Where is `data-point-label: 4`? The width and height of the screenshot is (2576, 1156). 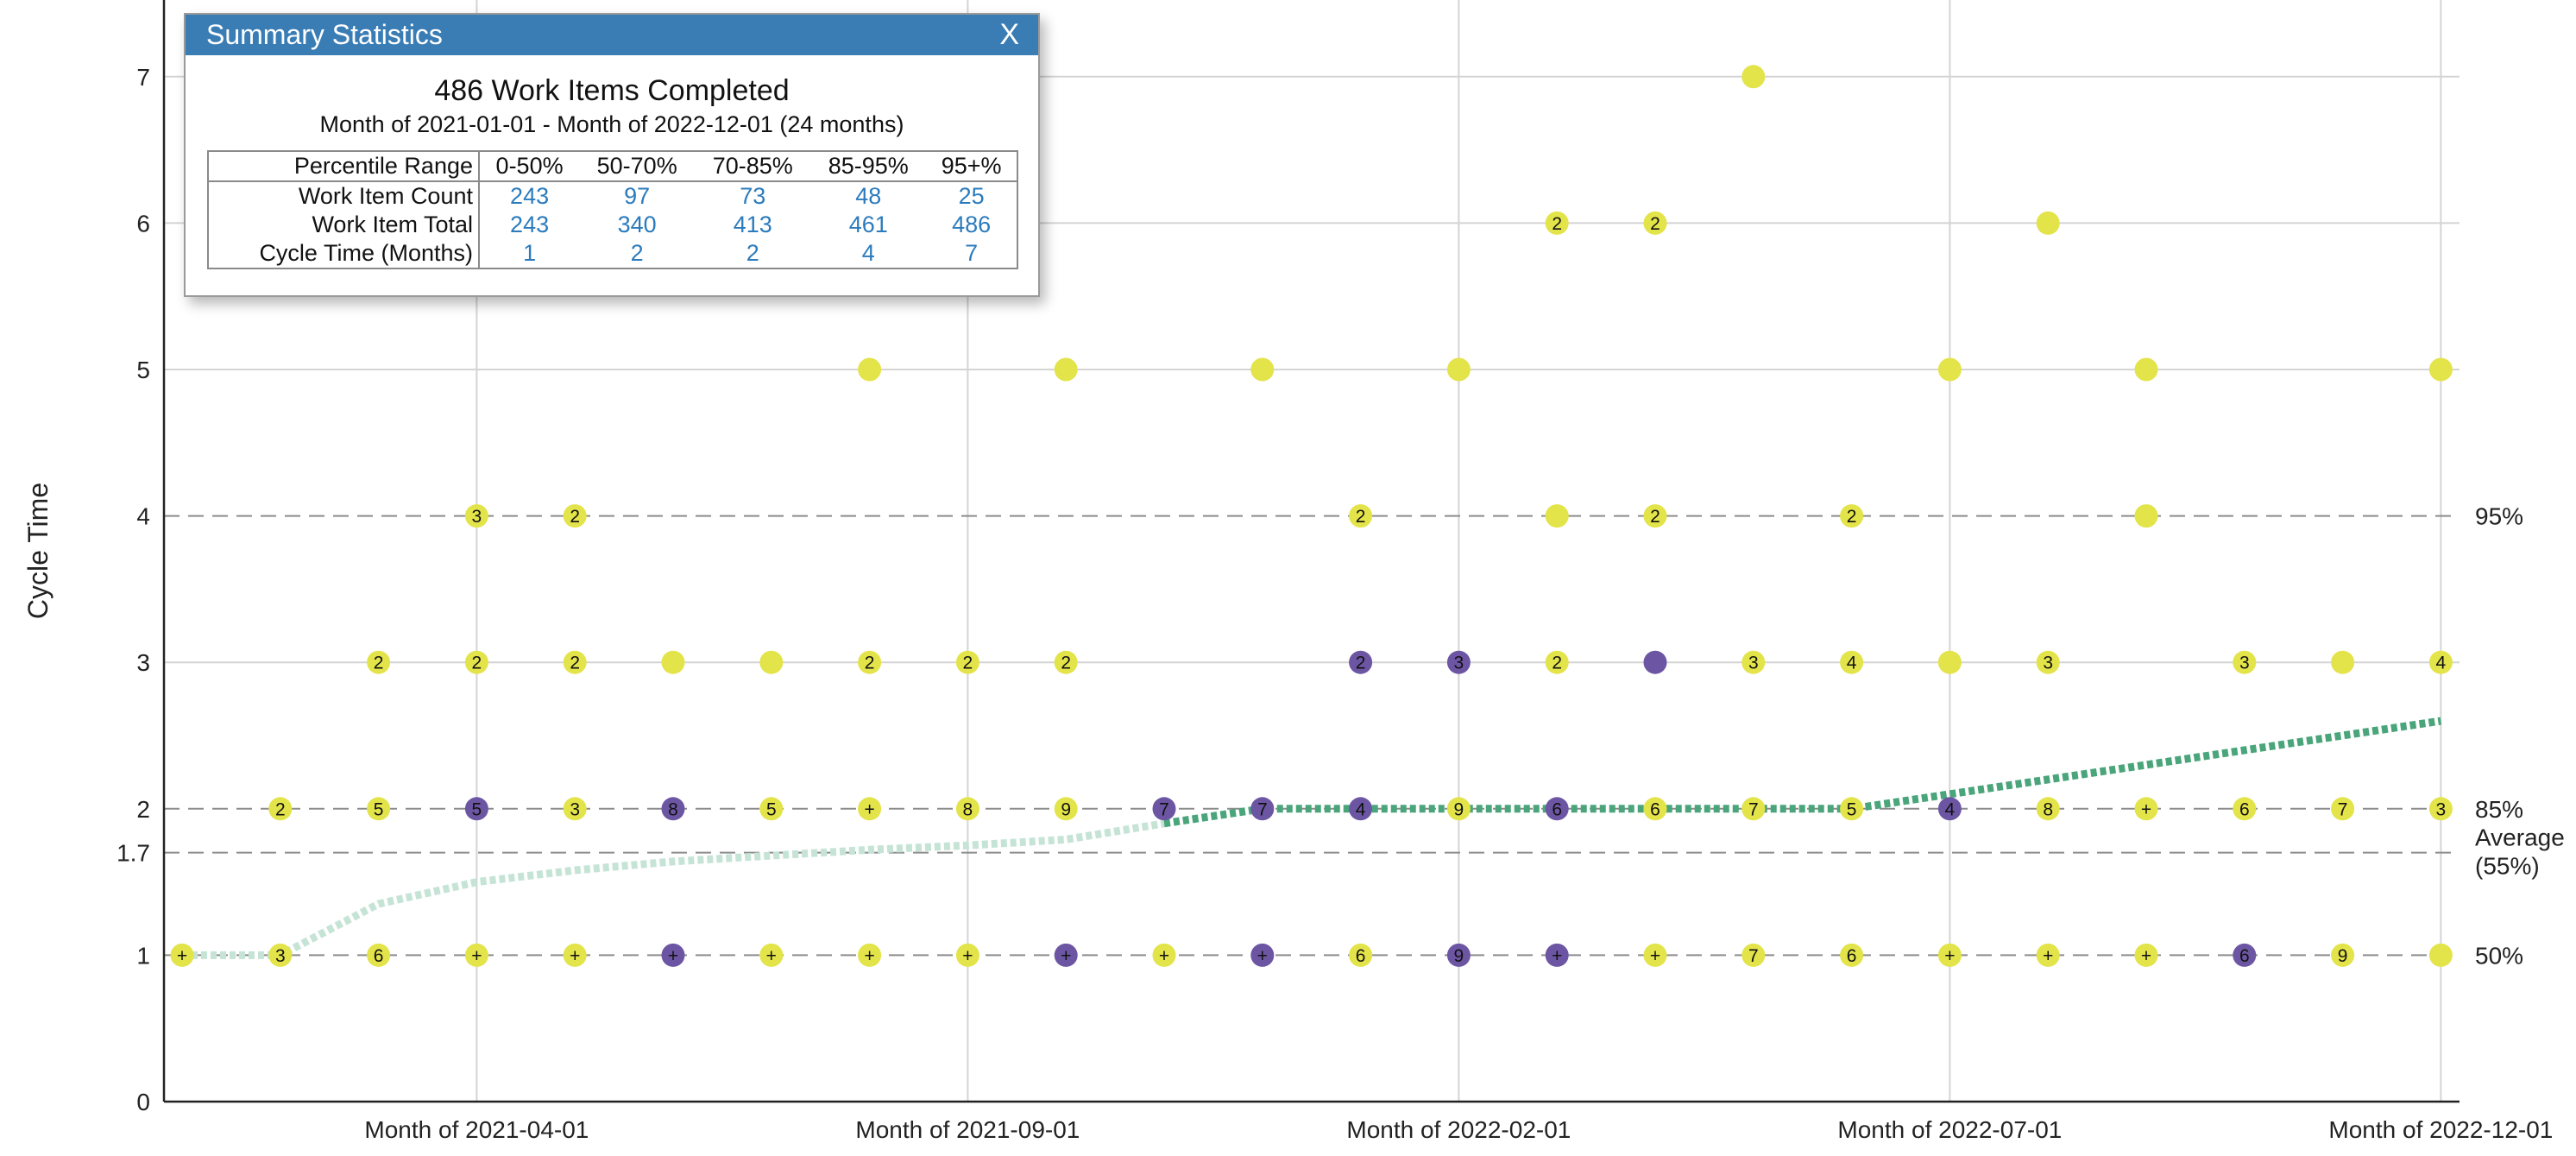
data-point-label: 4 is located at coordinates (2441, 664).